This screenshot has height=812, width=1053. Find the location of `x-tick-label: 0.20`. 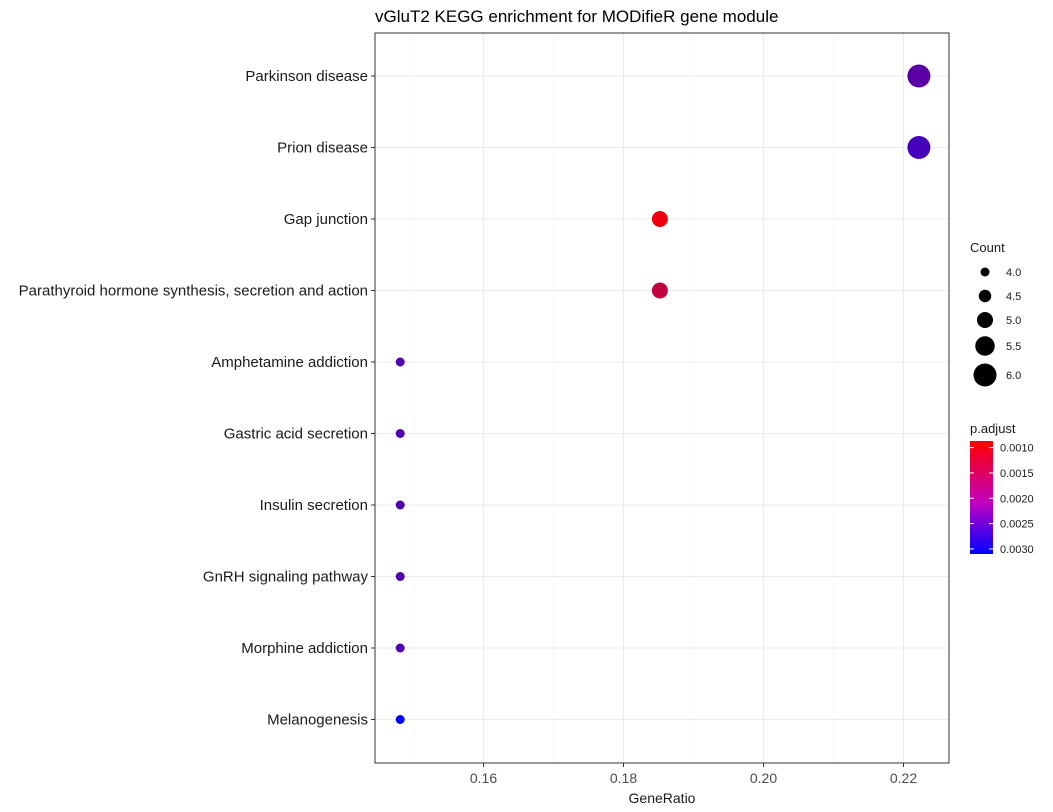

x-tick-label: 0.20 is located at coordinates (763, 778).